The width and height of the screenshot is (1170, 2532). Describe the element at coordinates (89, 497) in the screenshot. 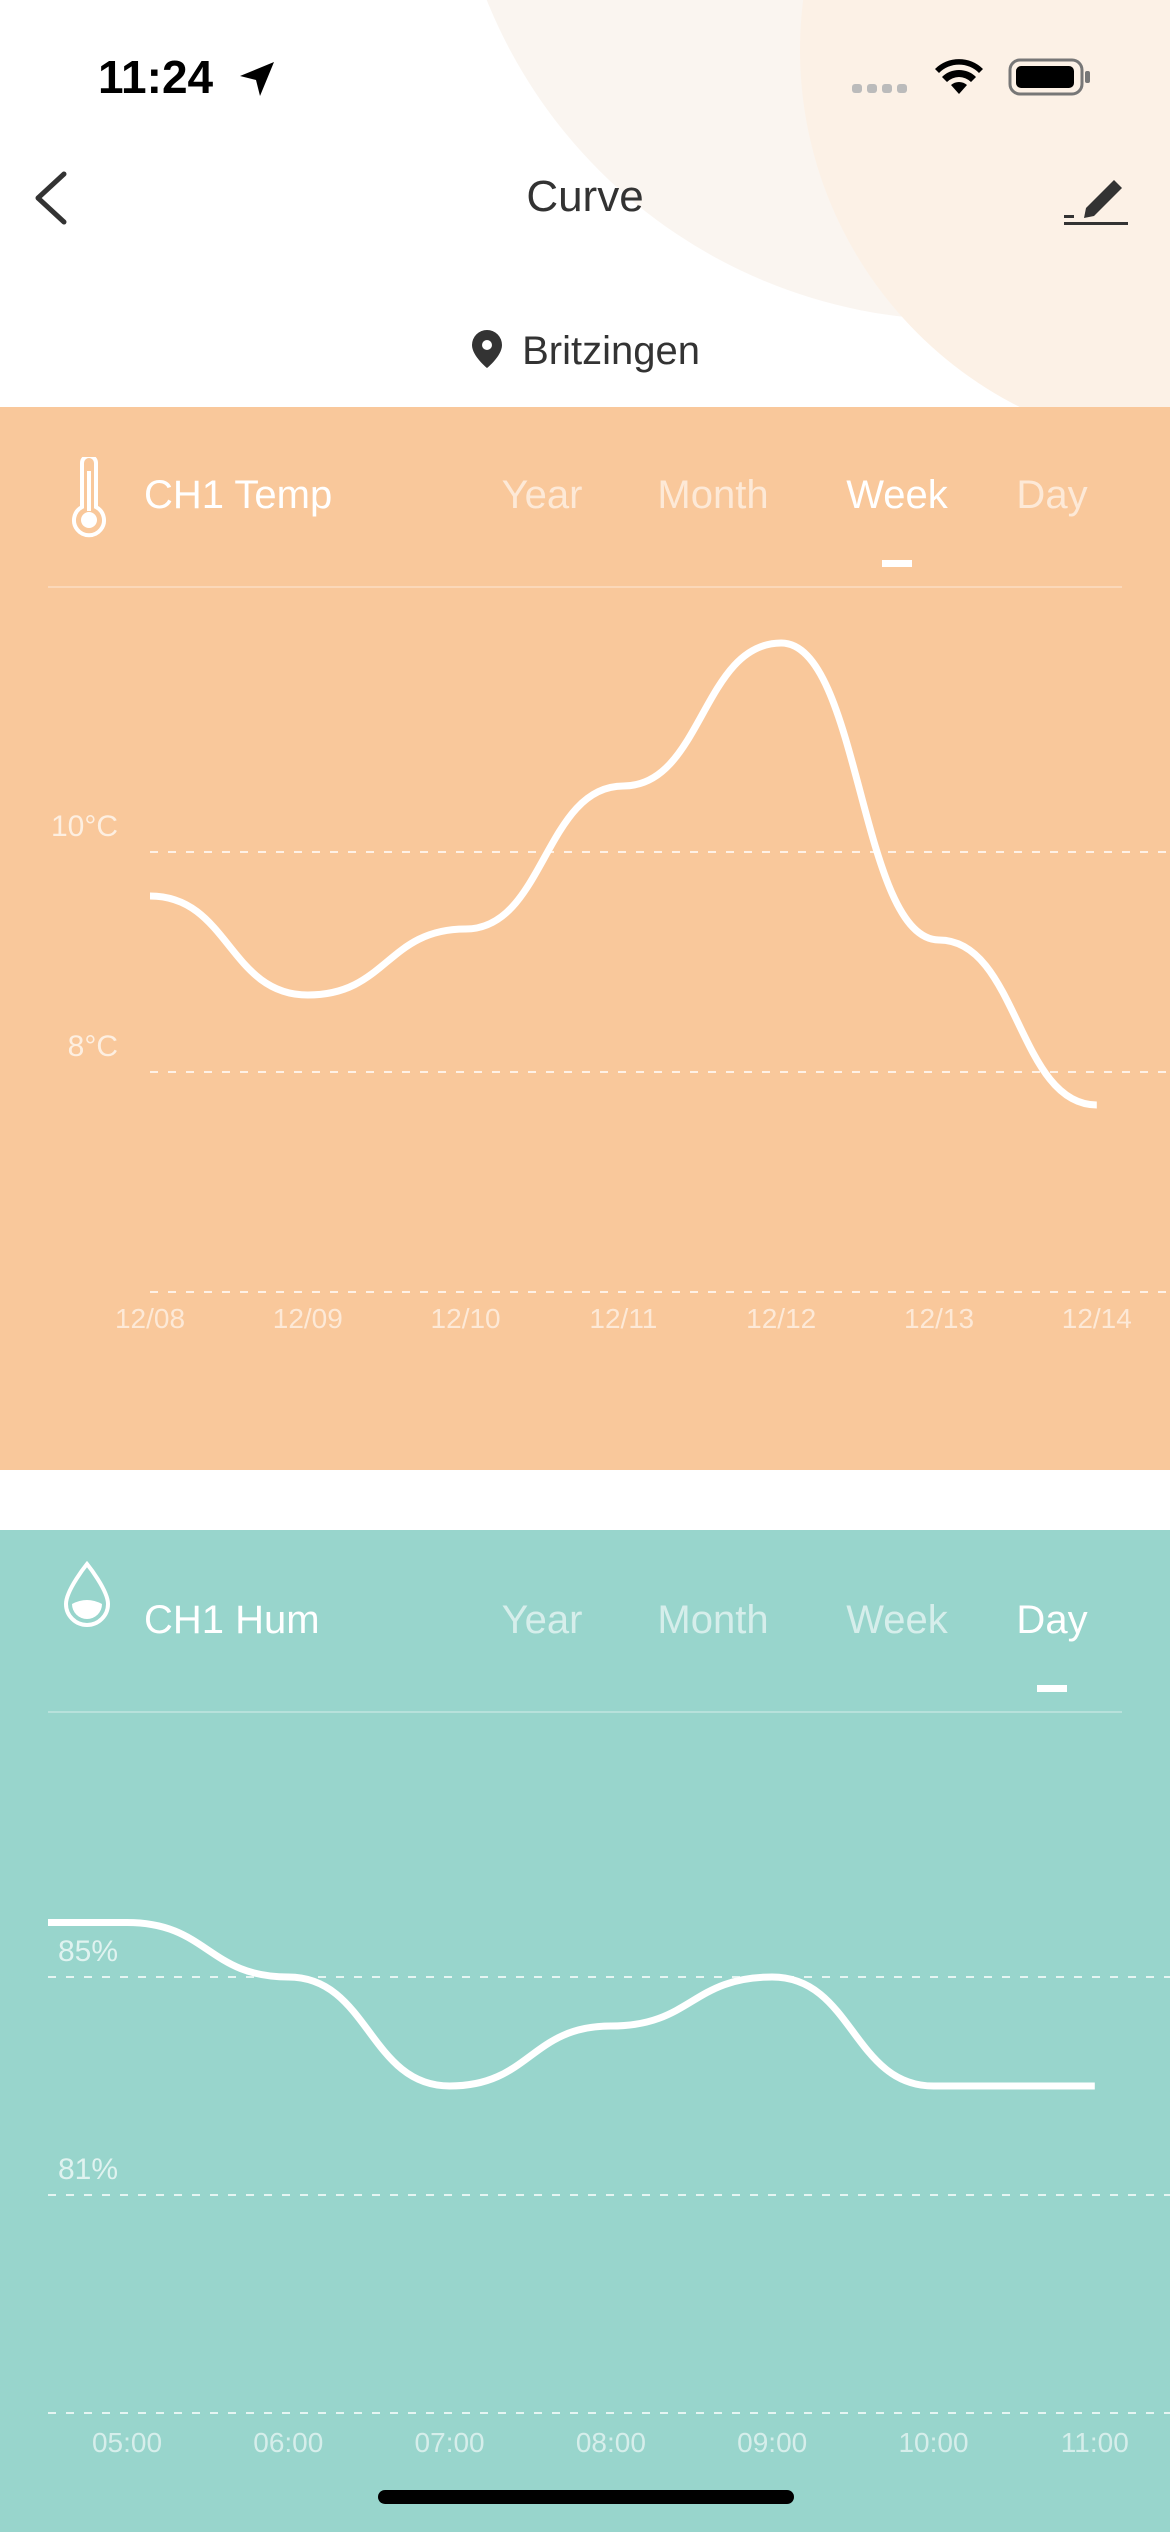

I see `thermometer-icon` at that location.